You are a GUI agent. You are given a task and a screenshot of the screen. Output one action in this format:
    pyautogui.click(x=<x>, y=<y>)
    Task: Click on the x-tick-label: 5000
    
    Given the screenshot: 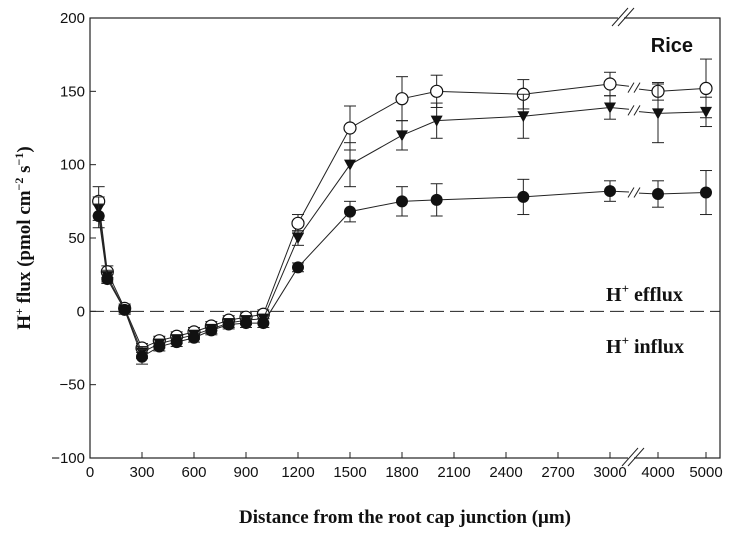 What is the action you would take?
    pyautogui.click(x=705, y=472)
    